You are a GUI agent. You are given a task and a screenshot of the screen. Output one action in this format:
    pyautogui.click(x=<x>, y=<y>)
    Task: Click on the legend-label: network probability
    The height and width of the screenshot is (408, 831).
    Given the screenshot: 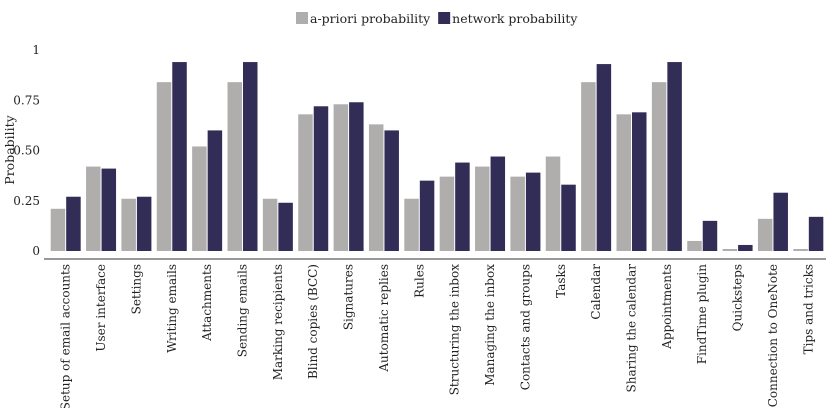 What is the action you would take?
    pyautogui.click(x=515, y=18)
    